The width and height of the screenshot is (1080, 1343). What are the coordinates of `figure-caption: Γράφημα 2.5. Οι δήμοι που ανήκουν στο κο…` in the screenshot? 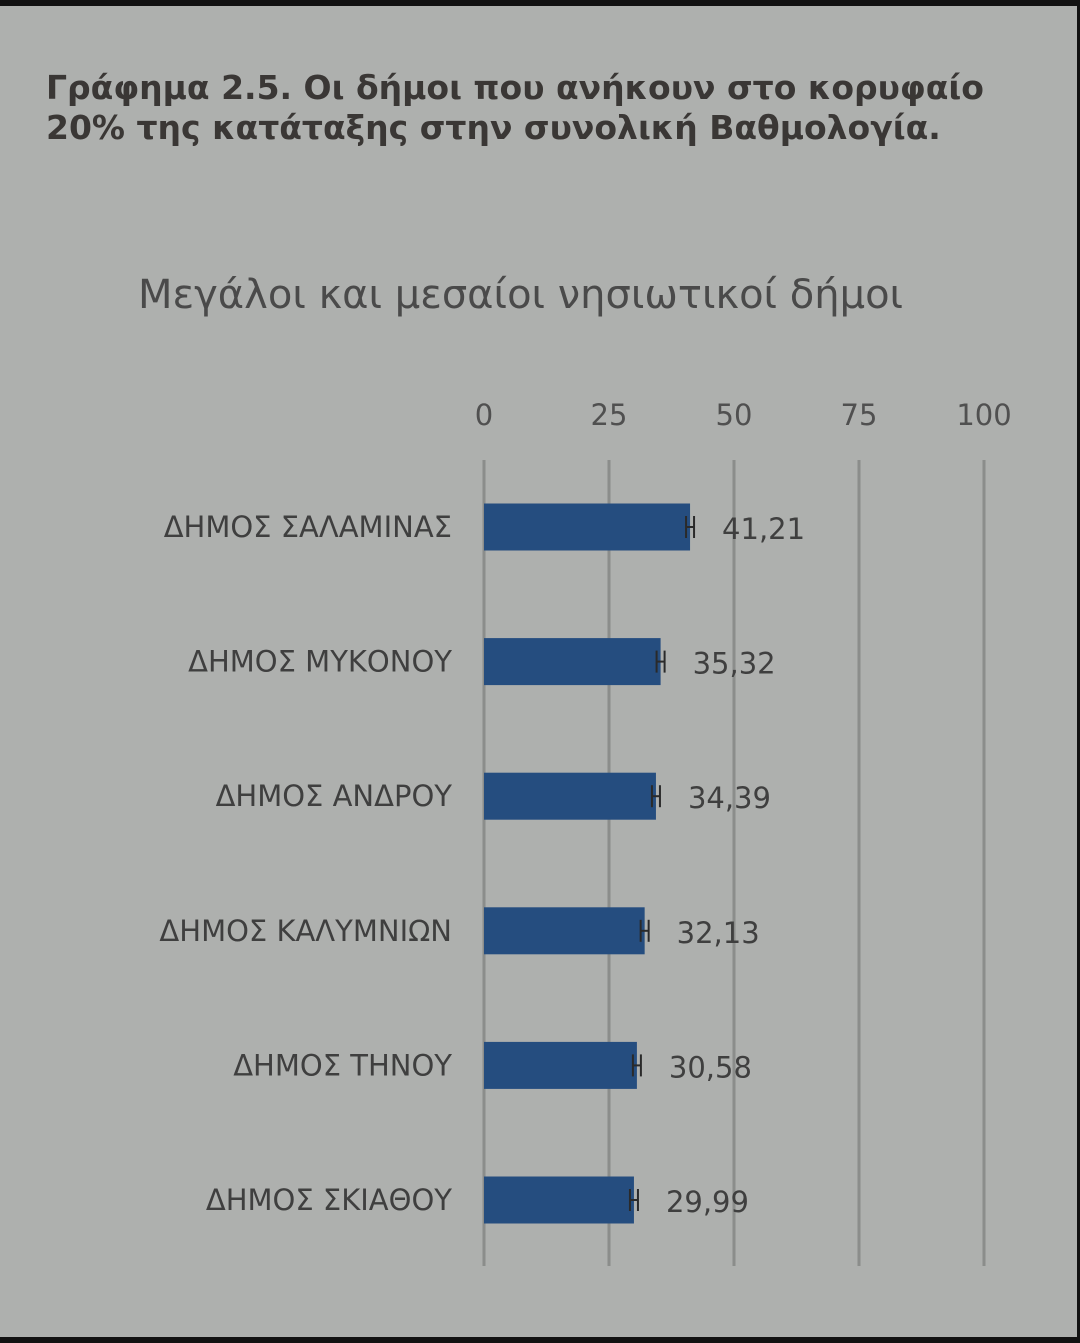 It's located at (515, 107).